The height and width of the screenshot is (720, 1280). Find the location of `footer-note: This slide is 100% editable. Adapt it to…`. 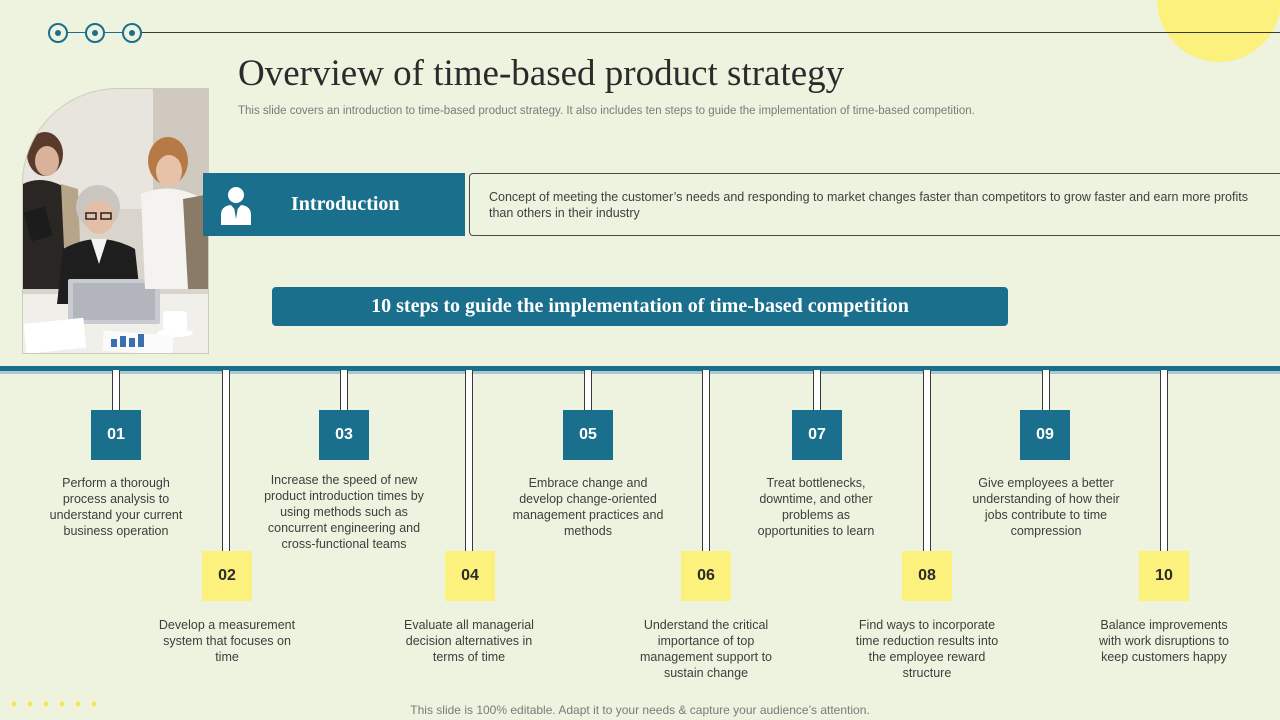

footer-note: This slide is 100% editable. Adapt it to… is located at coordinates (640, 710).